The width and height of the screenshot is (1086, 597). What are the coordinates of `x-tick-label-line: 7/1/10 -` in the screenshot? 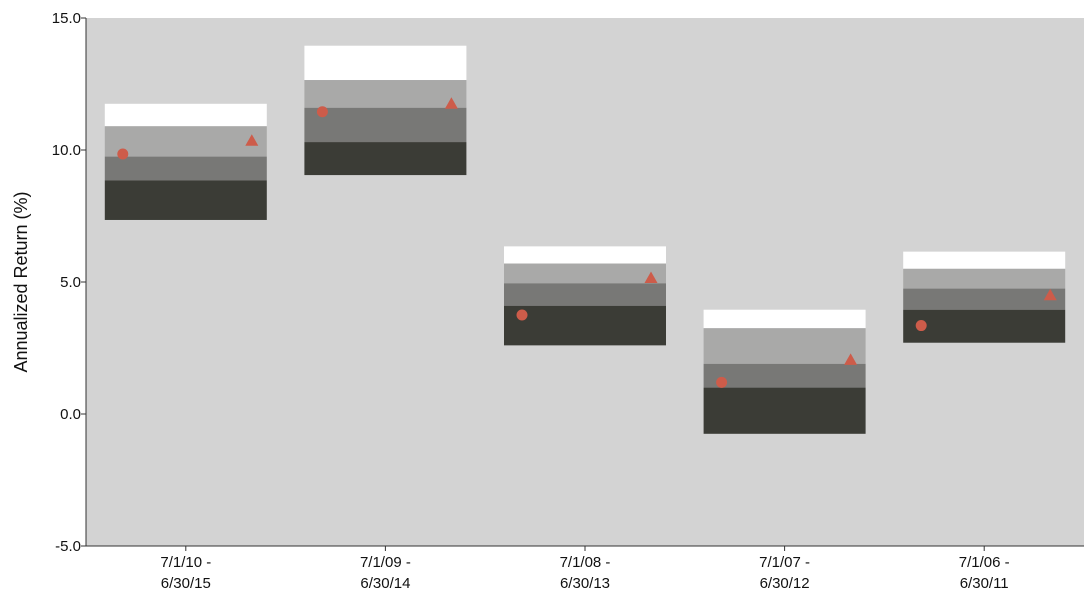 It's located at (185, 562).